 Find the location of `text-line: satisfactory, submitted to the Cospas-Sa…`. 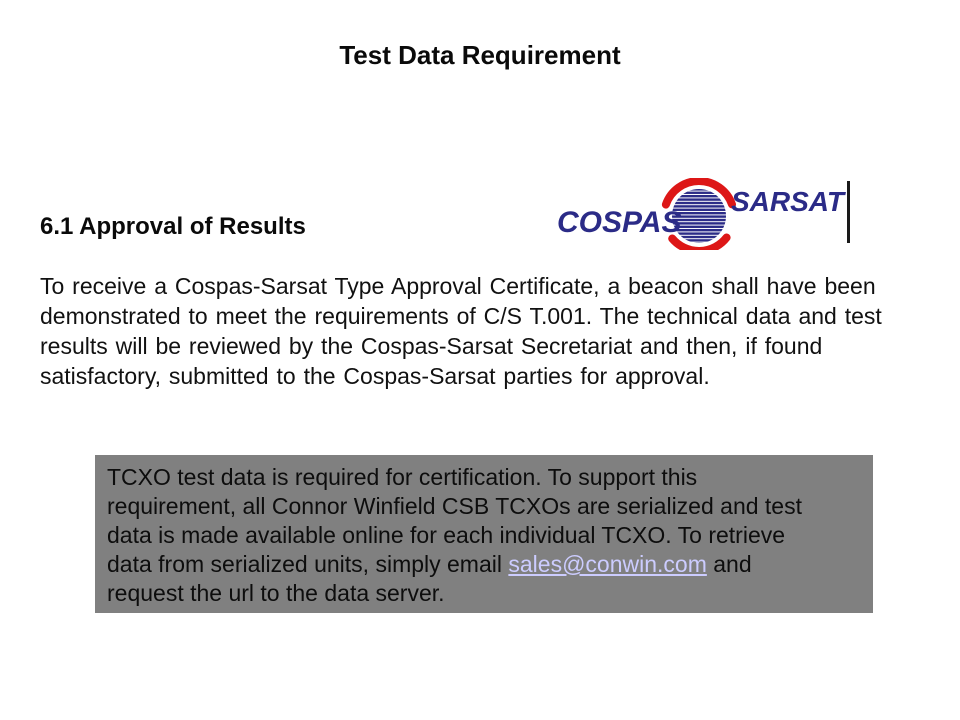

text-line: satisfactory, submitted to the Cospas-Sa… is located at coordinates (375, 376).